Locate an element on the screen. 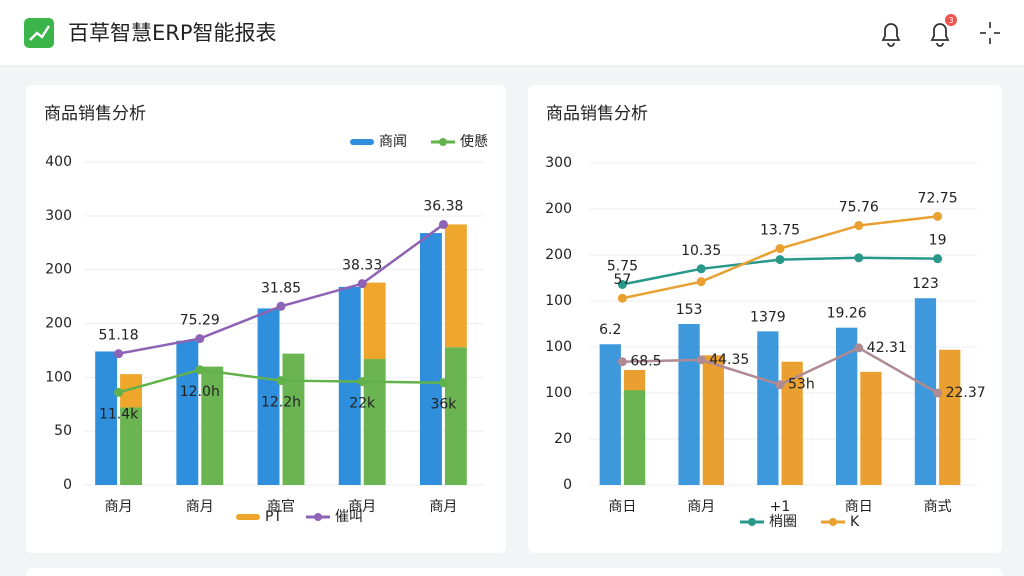 The height and width of the screenshot is (576, 1024). y-tick-label: 50 is located at coordinates (63, 431).